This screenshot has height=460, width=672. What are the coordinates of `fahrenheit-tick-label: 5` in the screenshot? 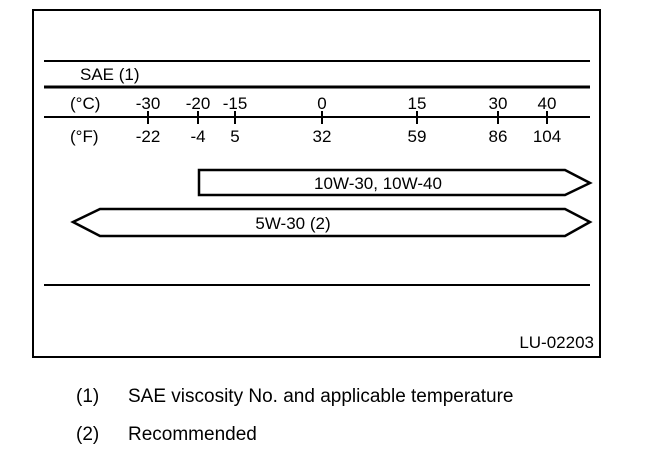 It's located at (234, 136).